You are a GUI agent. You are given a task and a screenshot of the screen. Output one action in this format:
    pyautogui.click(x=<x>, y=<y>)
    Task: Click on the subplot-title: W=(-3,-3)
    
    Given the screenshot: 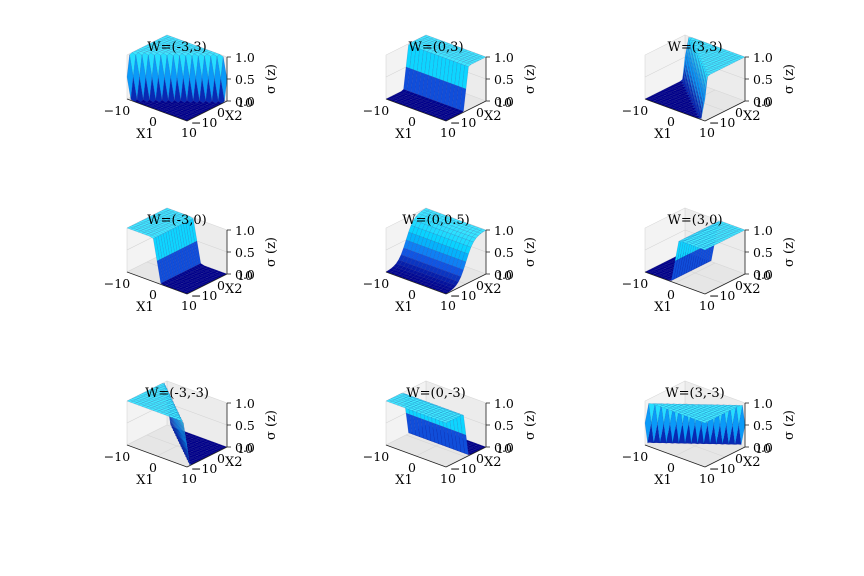 What is the action you would take?
    pyautogui.click(x=177, y=393)
    